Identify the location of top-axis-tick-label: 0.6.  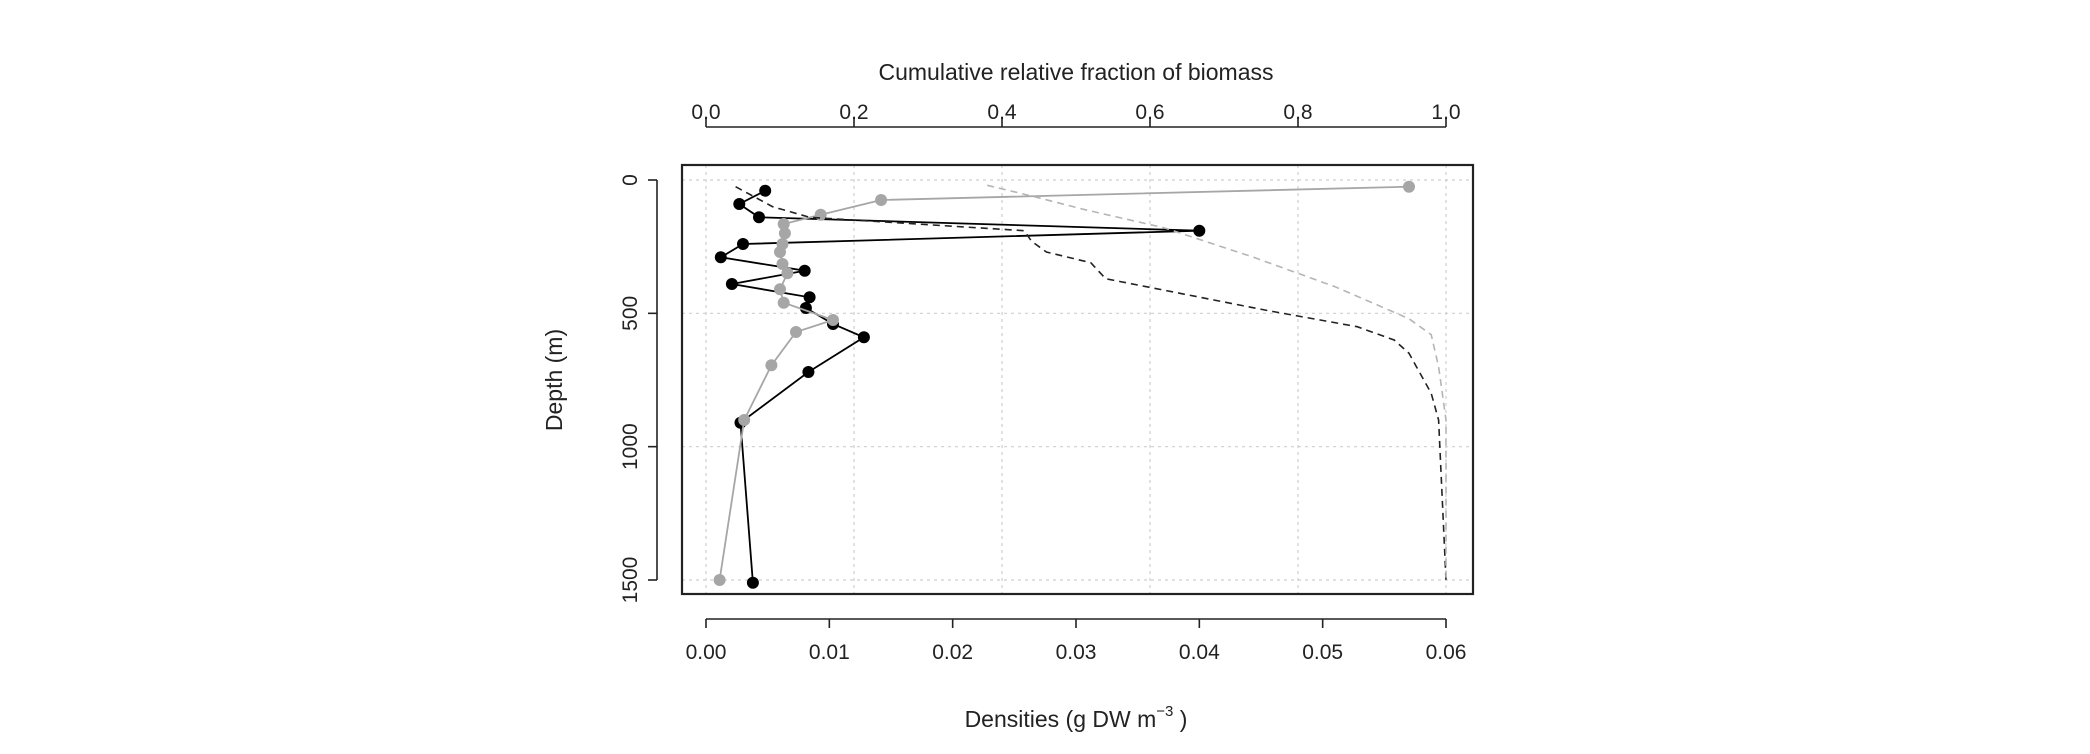
(1149, 112).